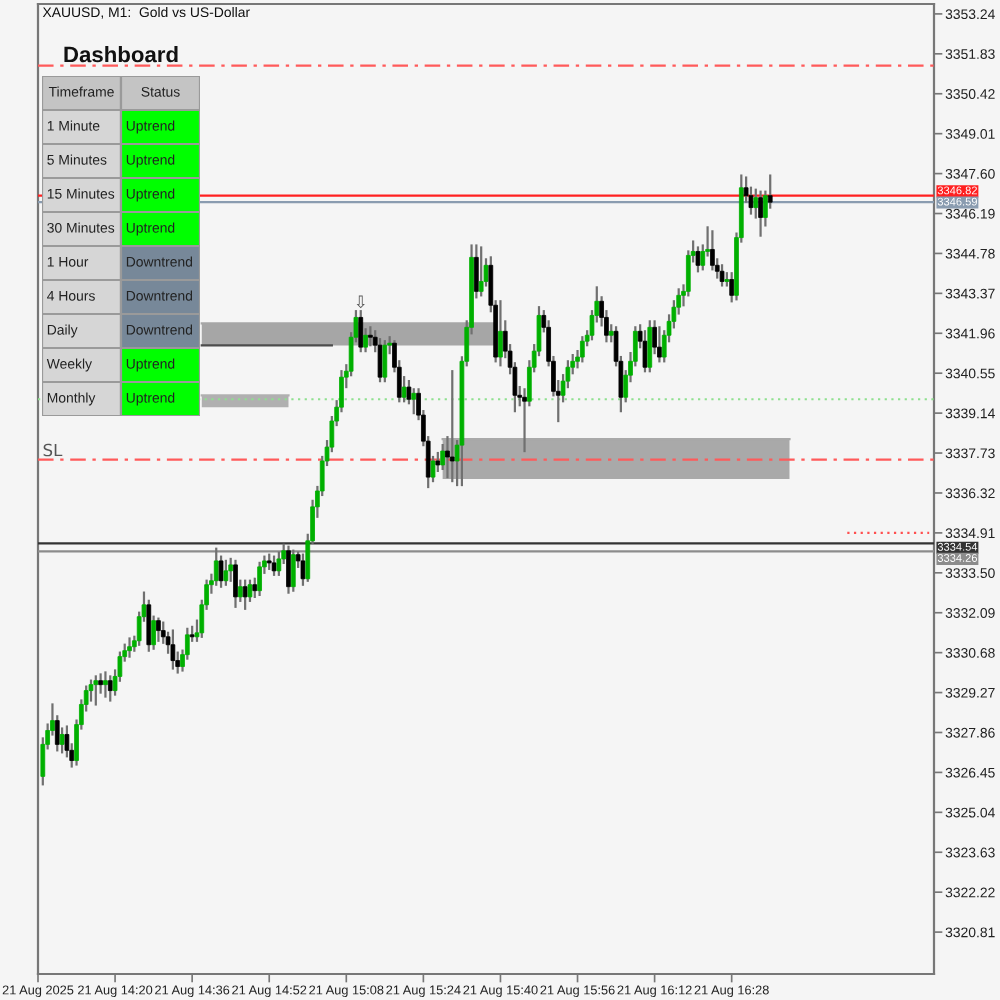  I want to click on text: Dashboard, so click(121, 54).